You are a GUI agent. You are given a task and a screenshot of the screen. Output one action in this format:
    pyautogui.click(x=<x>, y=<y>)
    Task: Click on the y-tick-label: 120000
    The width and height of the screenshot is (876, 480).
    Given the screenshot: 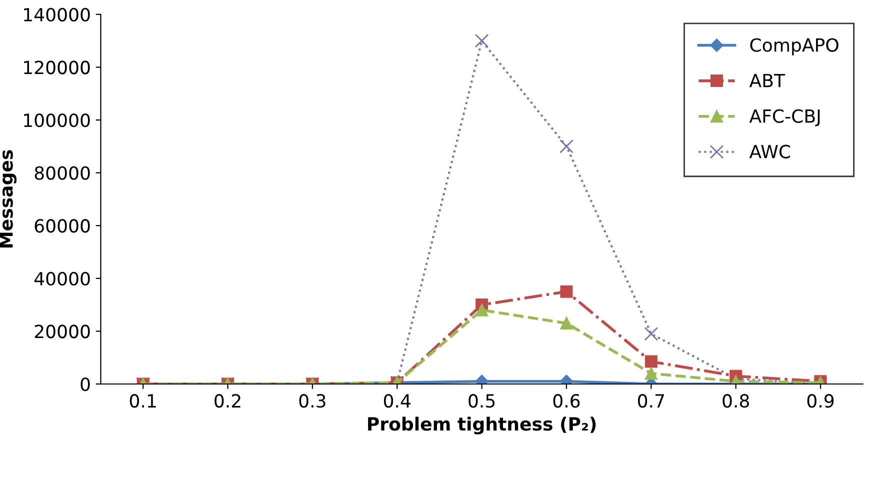 What is the action you would take?
    pyautogui.click(x=57, y=67)
    